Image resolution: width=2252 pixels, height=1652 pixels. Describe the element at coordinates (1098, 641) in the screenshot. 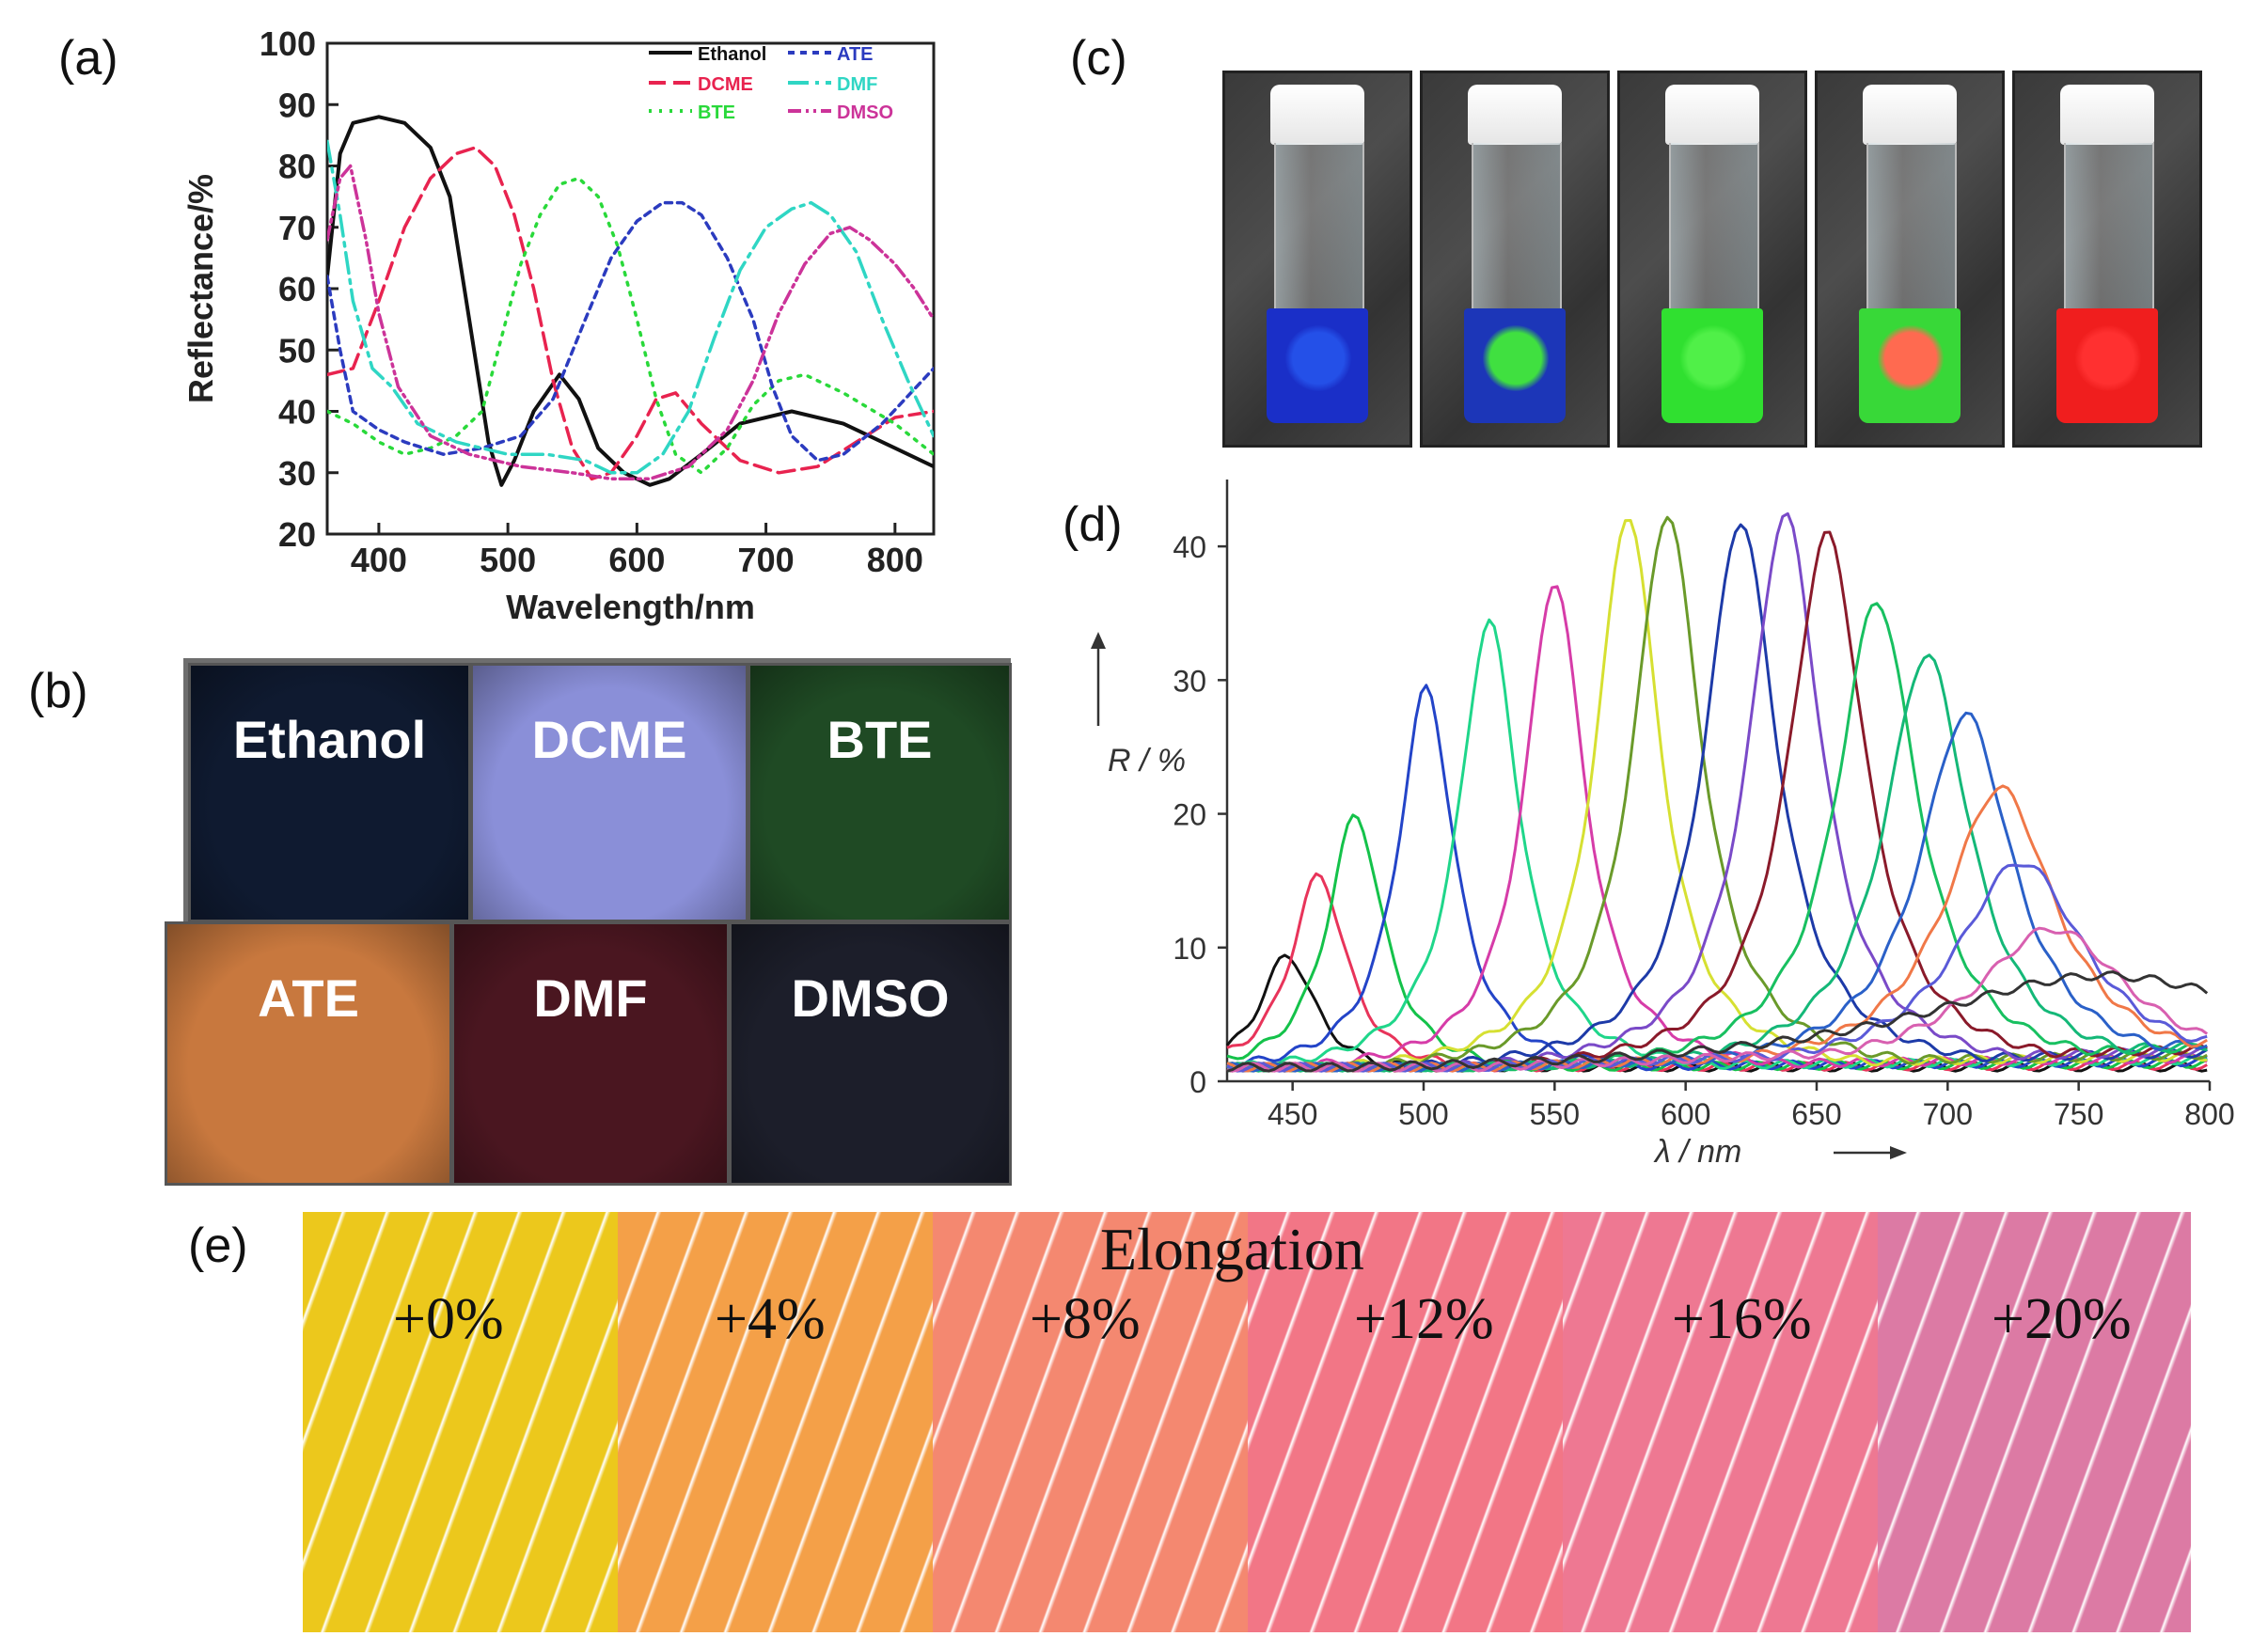

I see `y-axis-arrow-head` at that location.